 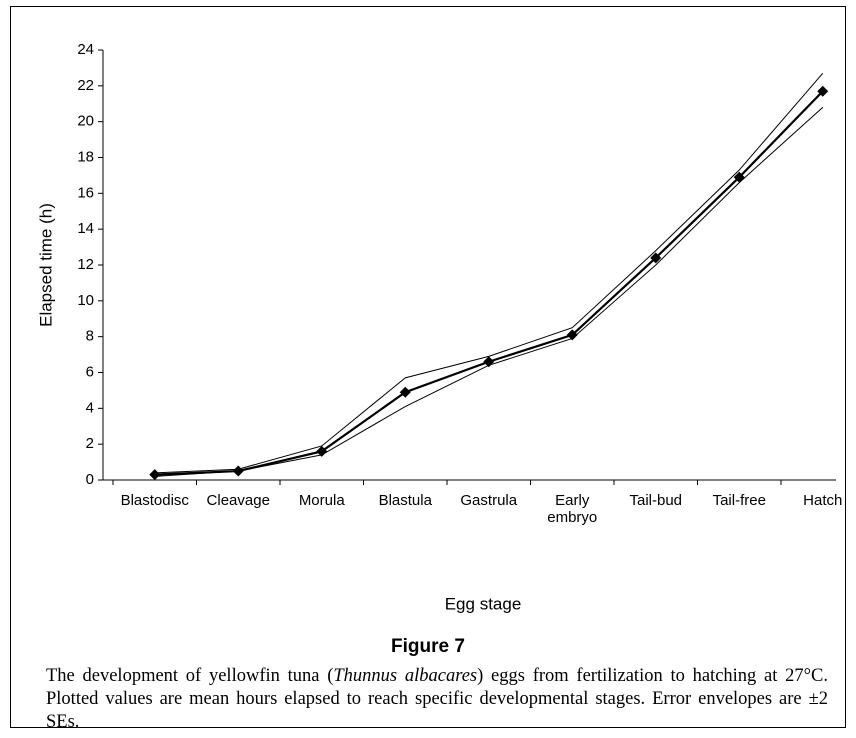 What do you see at coordinates (489, 500) in the screenshot?
I see `x-tick-label: Gastrula` at bounding box center [489, 500].